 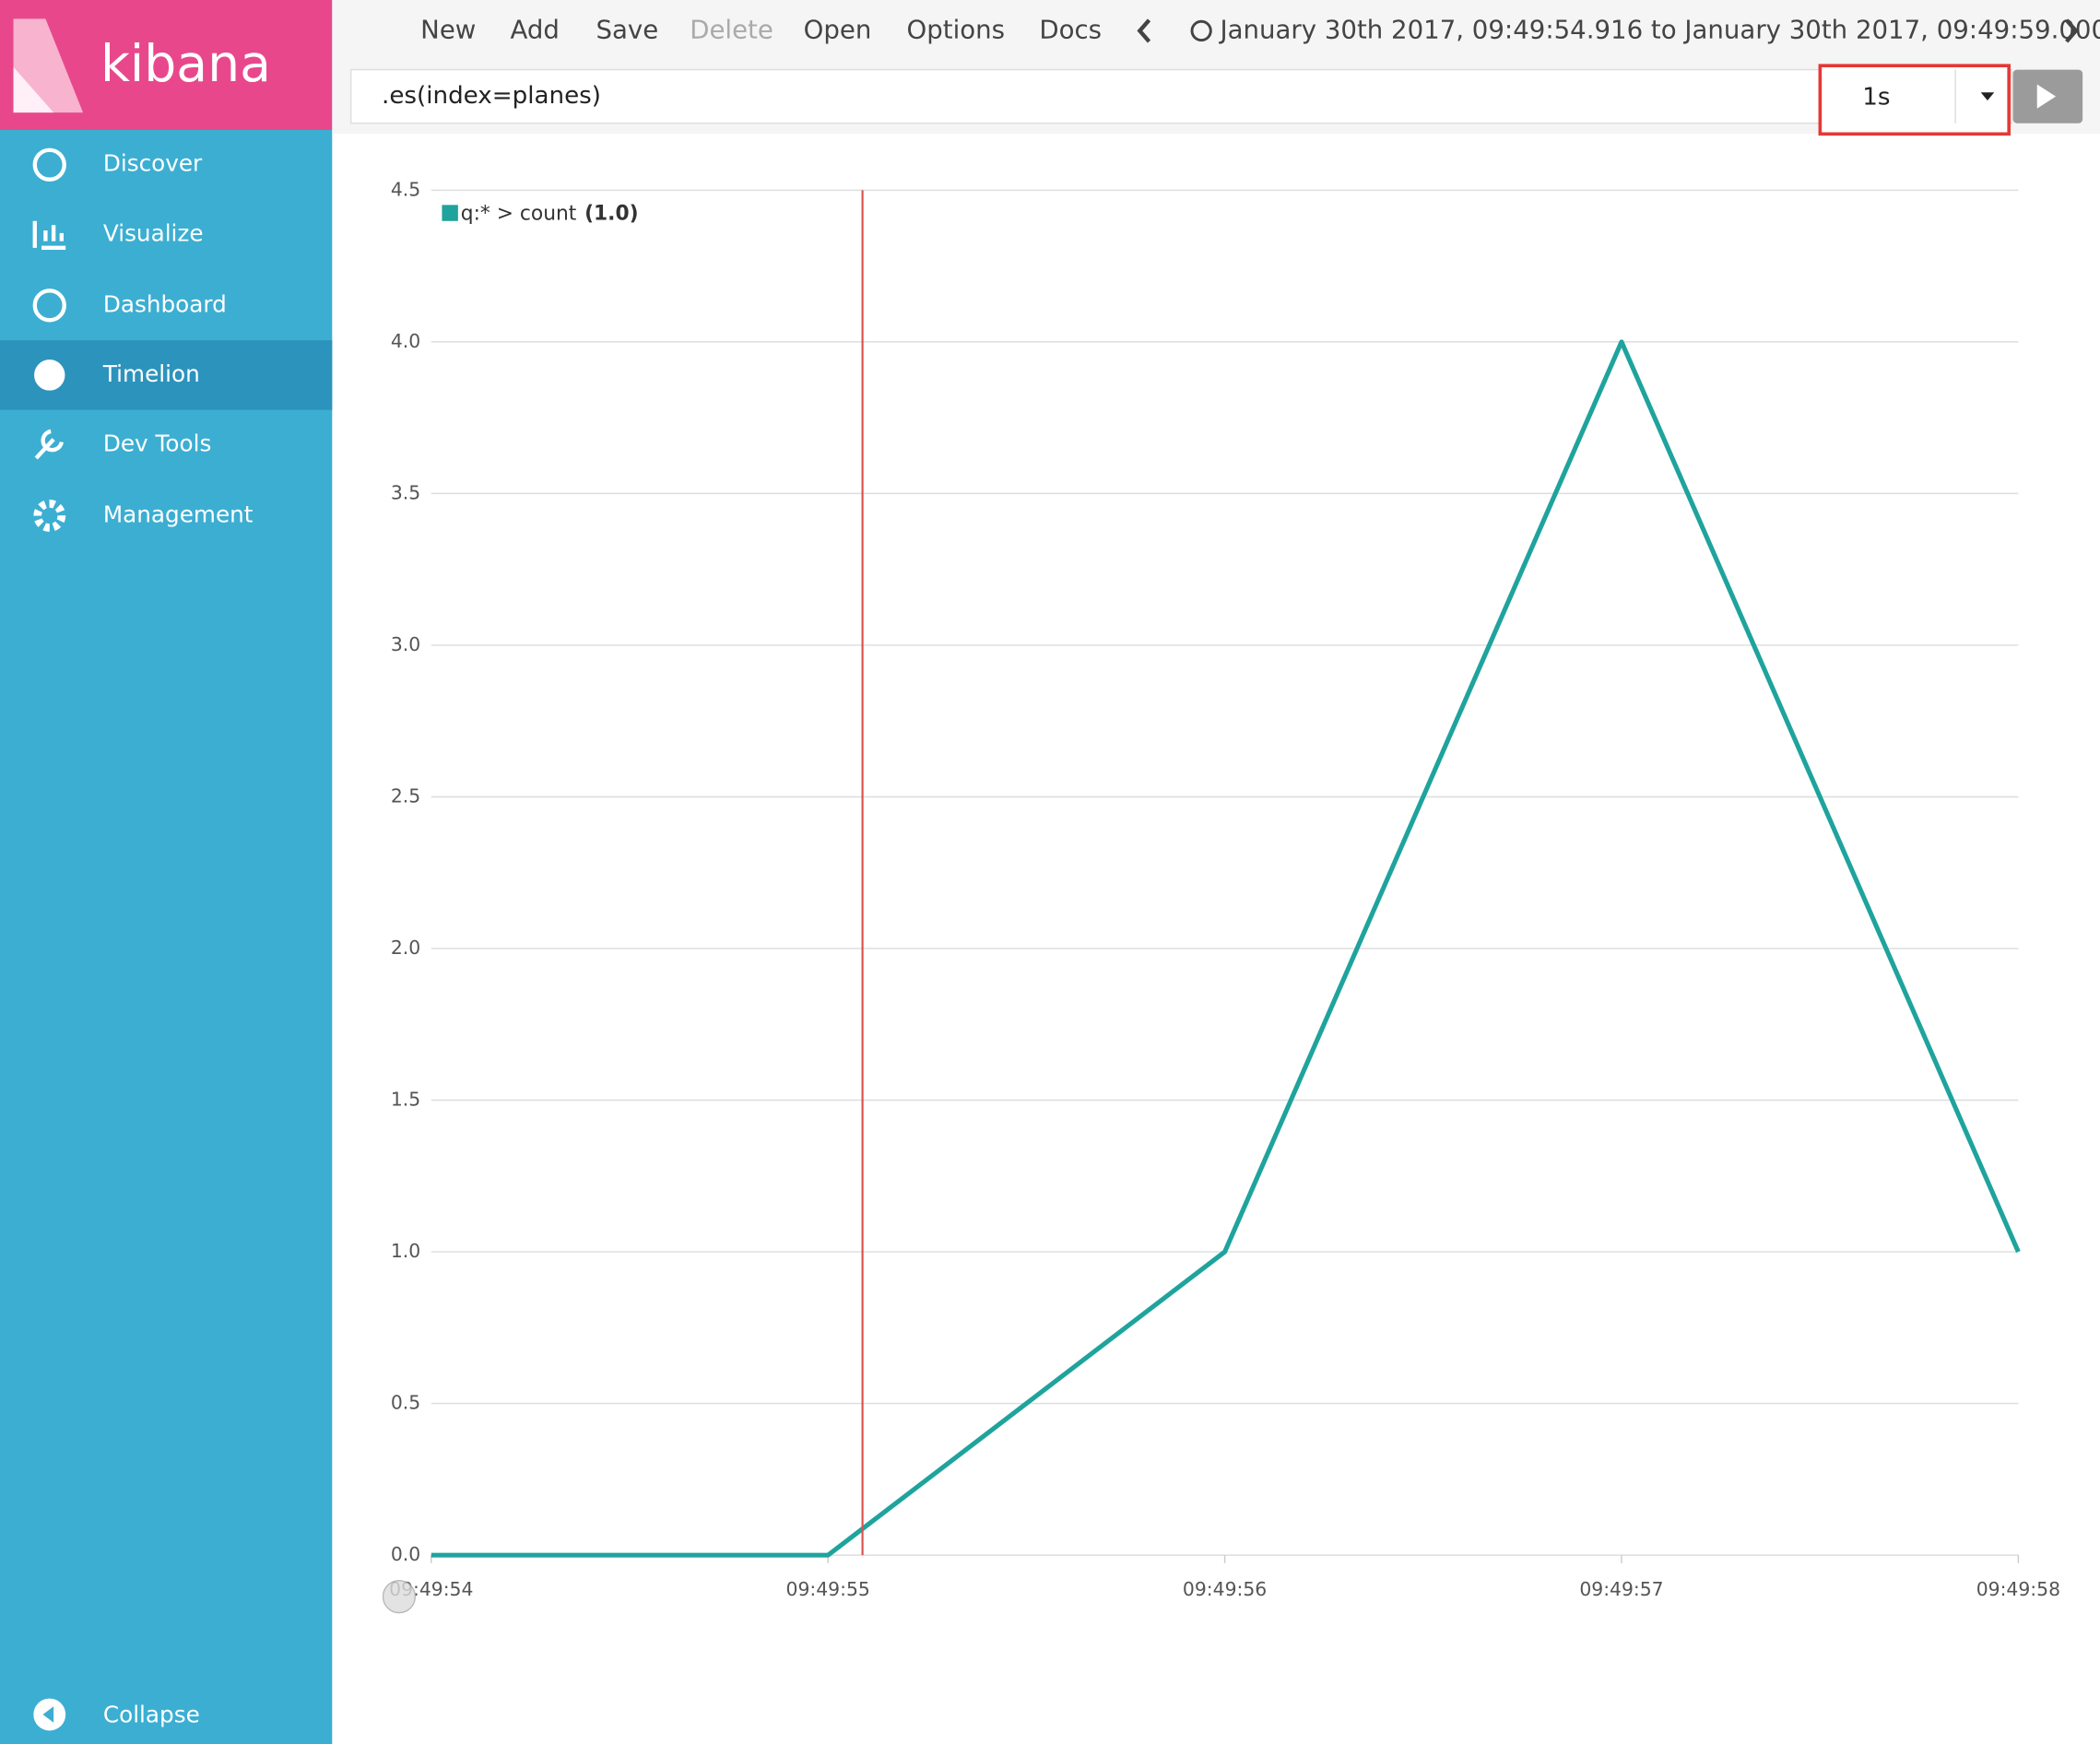 What do you see at coordinates (406, 1554) in the screenshot?
I see `y-tick-label: 0.0` at bounding box center [406, 1554].